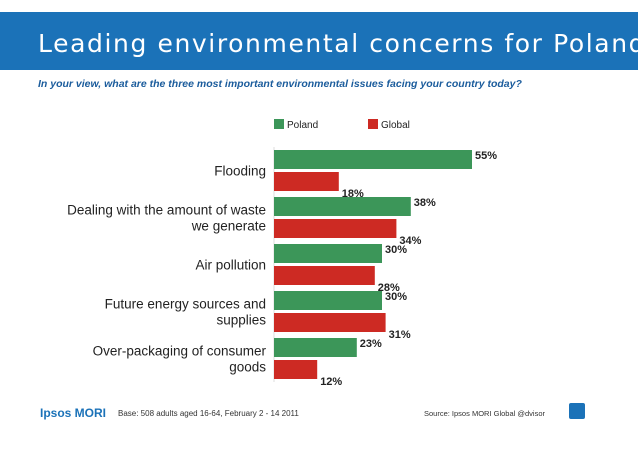 The width and height of the screenshot is (638, 452). Describe the element at coordinates (373, 124) in the screenshot. I see `legend-swatch-global` at that location.